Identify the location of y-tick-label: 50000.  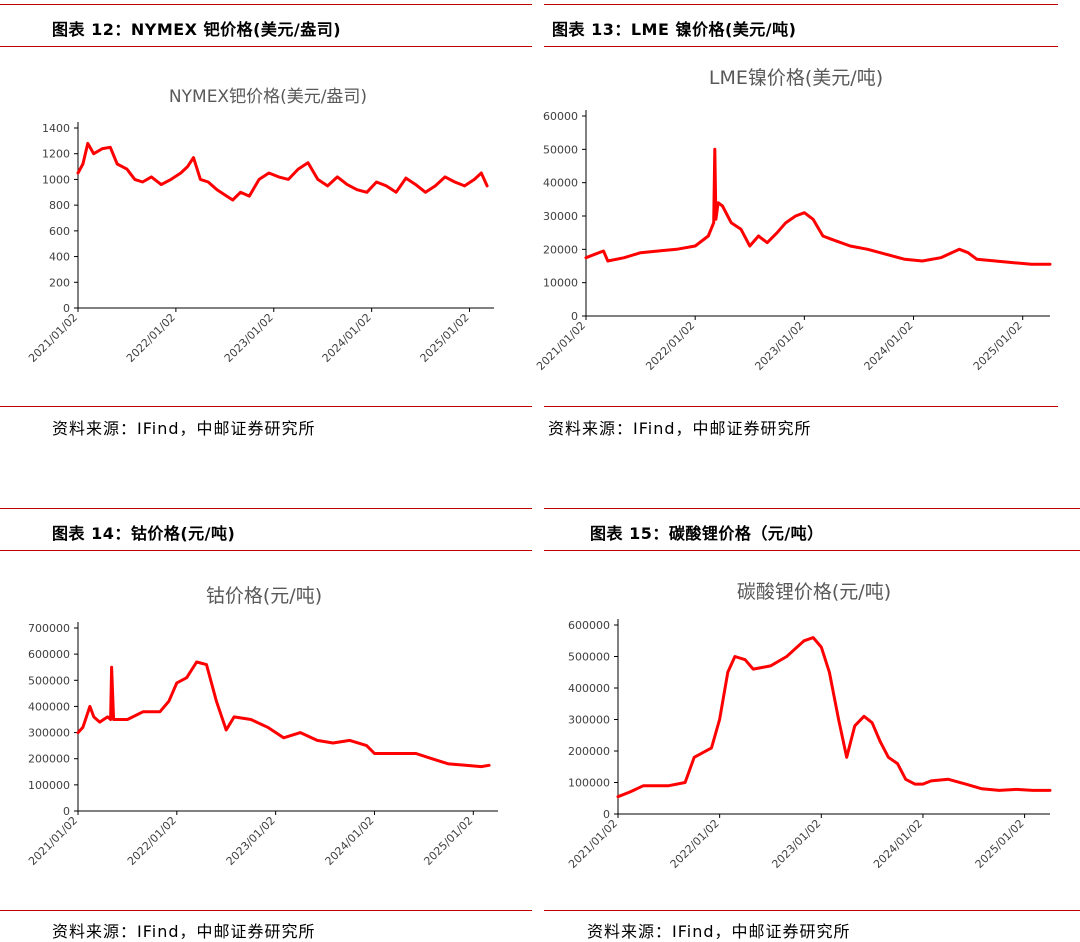
(560, 149).